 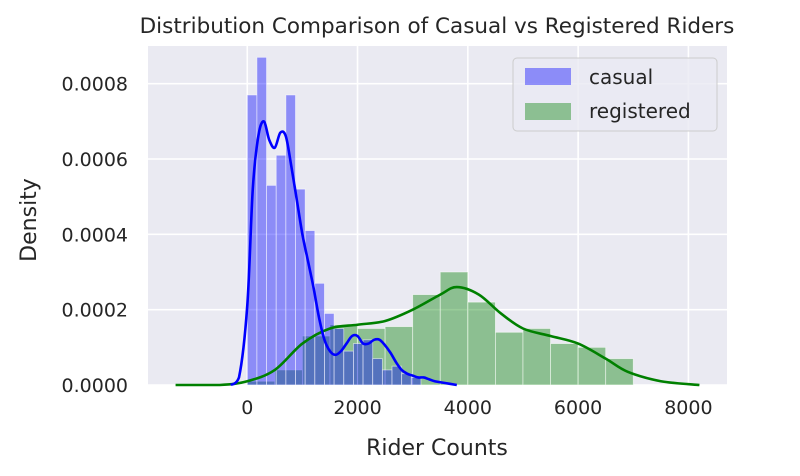 I want to click on y-tick-label: 0.0002, so click(x=95, y=311).